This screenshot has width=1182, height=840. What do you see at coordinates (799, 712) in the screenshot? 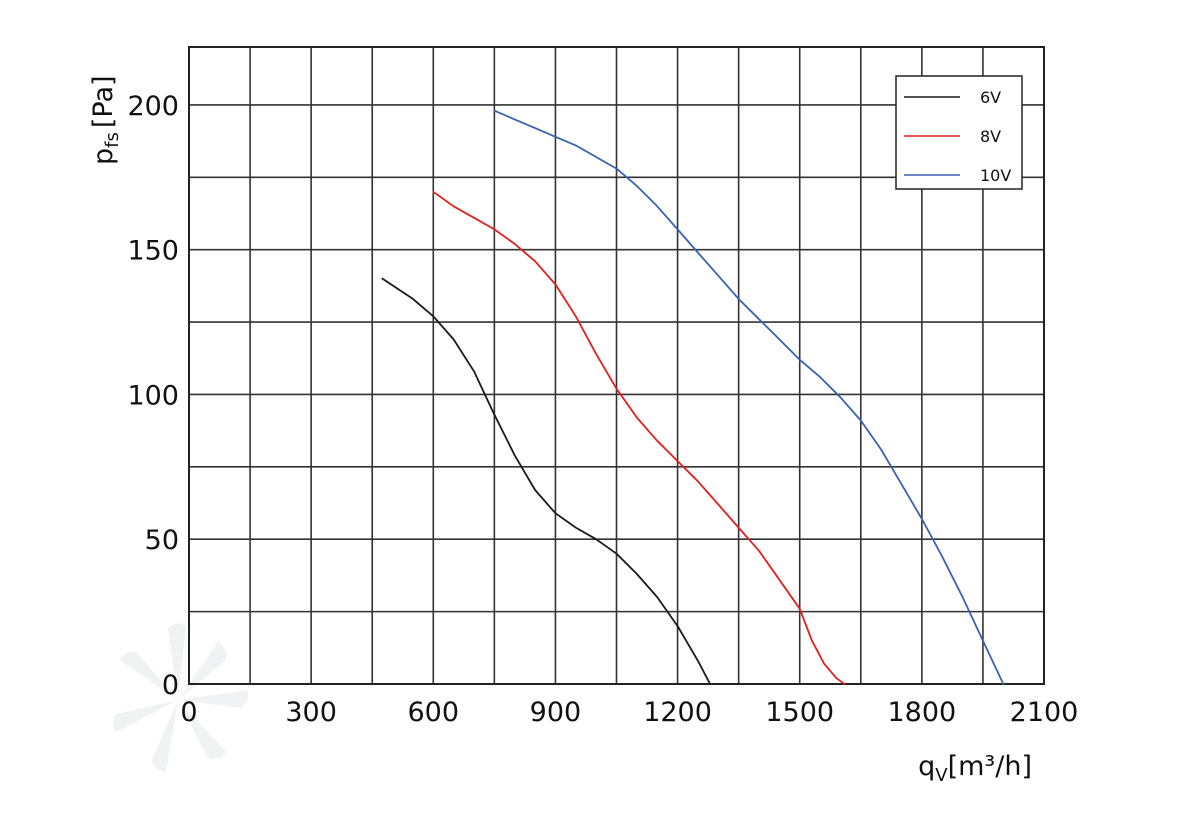
I see `x-tick-label: 1500` at bounding box center [799, 712].